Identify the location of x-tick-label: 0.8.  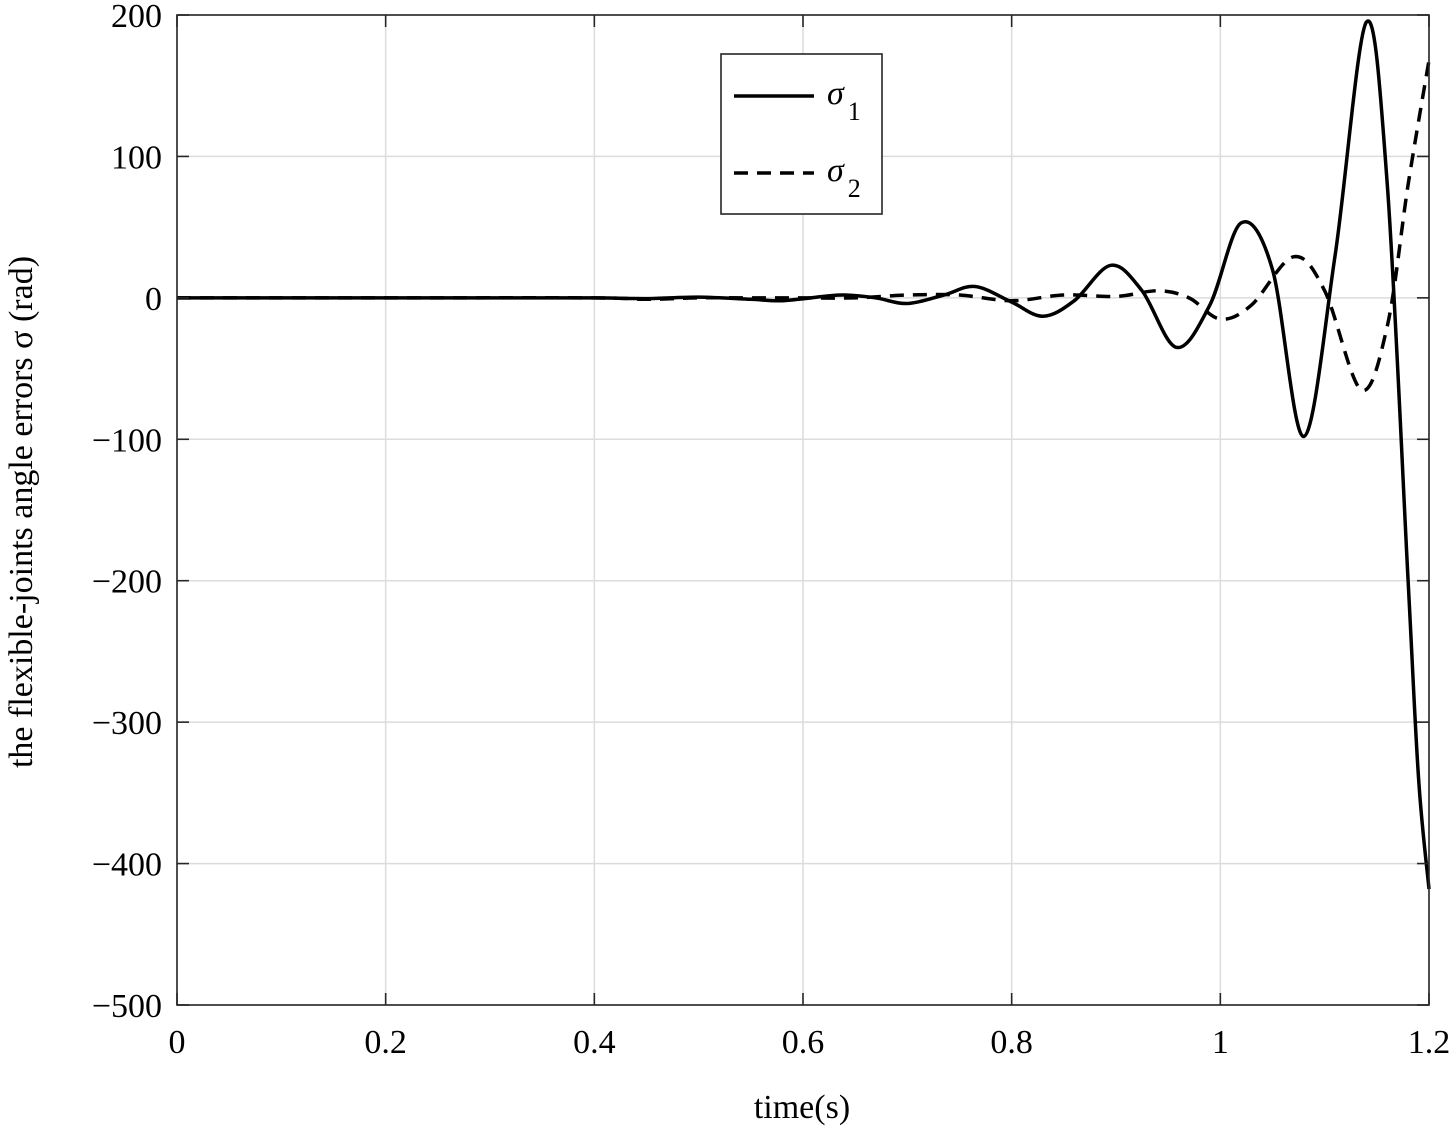
(1011, 1042).